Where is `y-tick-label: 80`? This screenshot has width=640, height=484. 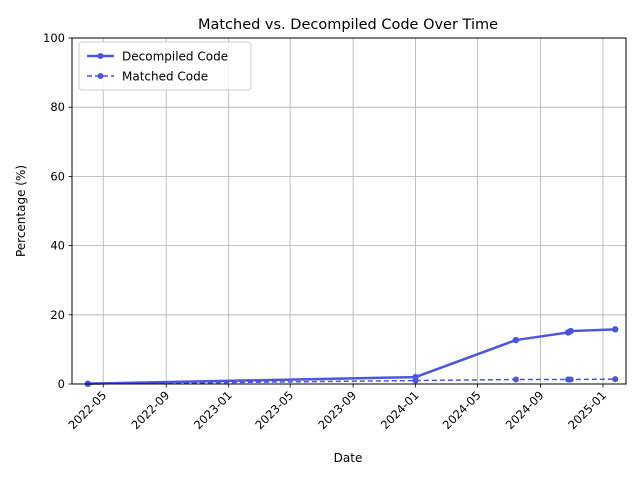 y-tick-label: 80 is located at coordinates (57, 107).